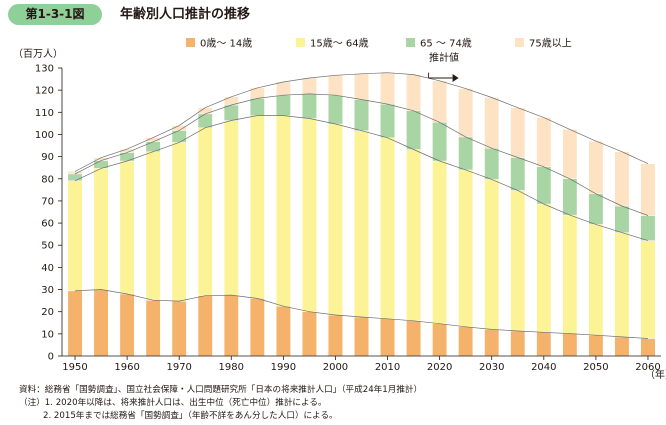 The width and height of the screenshot is (666, 425). I want to click on projection-arrow-head, so click(455, 78).